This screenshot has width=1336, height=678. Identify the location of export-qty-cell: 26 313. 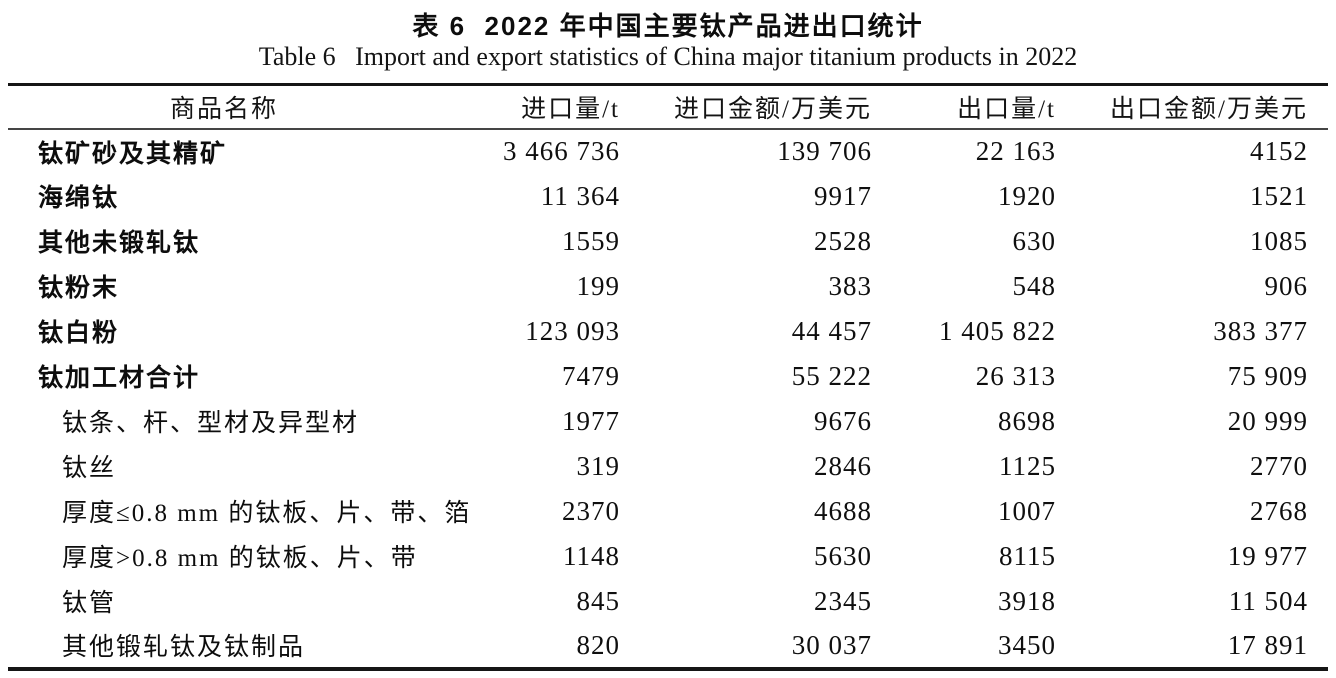
(1015, 375).